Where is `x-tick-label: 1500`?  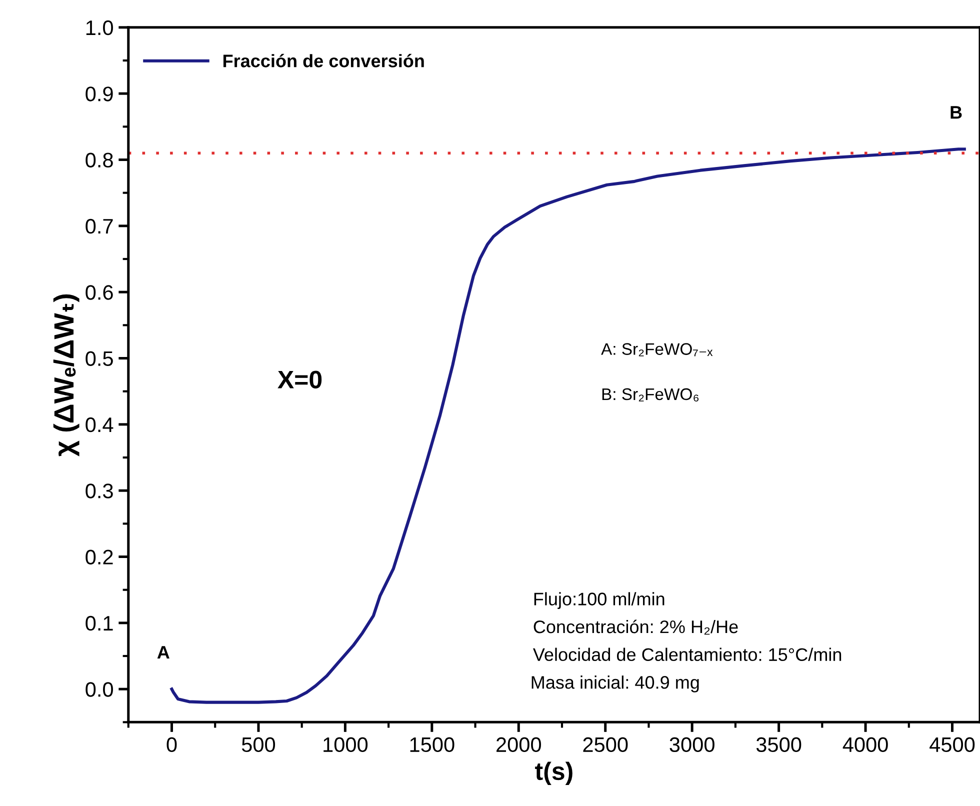
x-tick-label: 1500 is located at coordinates (432, 744).